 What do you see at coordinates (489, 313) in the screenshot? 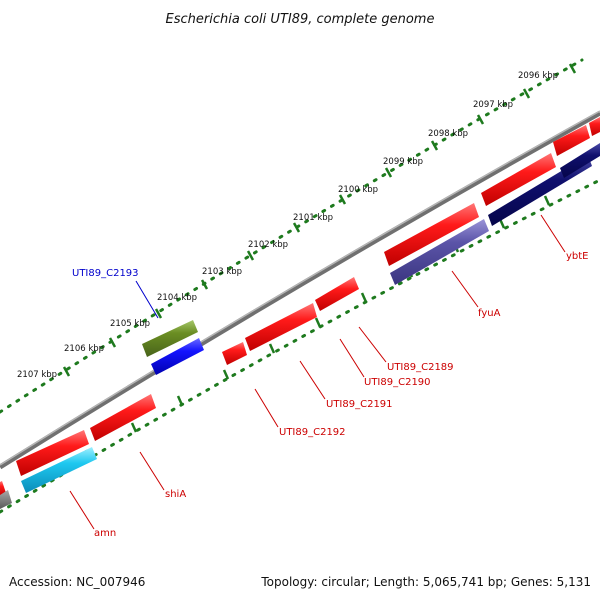
I see `gene-label: fyuA` at bounding box center [489, 313].